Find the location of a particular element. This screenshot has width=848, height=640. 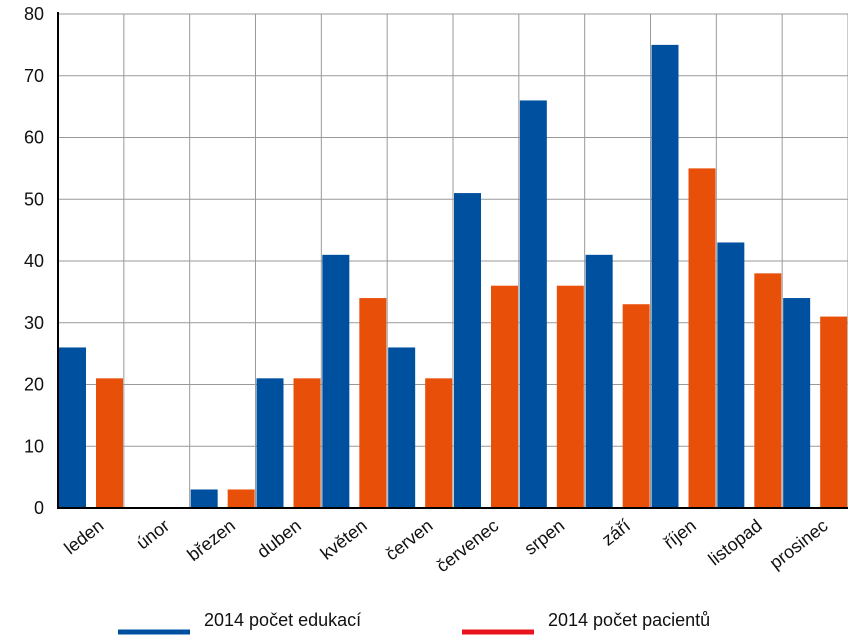

legend-label: 2014 počet pacientů is located at coordinates (629, 620).